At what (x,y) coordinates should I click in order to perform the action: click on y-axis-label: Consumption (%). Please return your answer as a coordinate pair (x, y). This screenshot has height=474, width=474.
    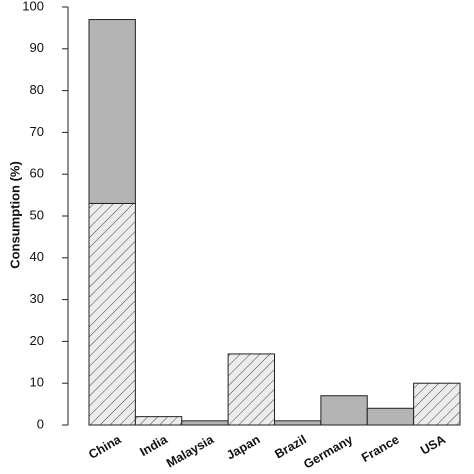
    Looking at the image, I should click on (14, 215).